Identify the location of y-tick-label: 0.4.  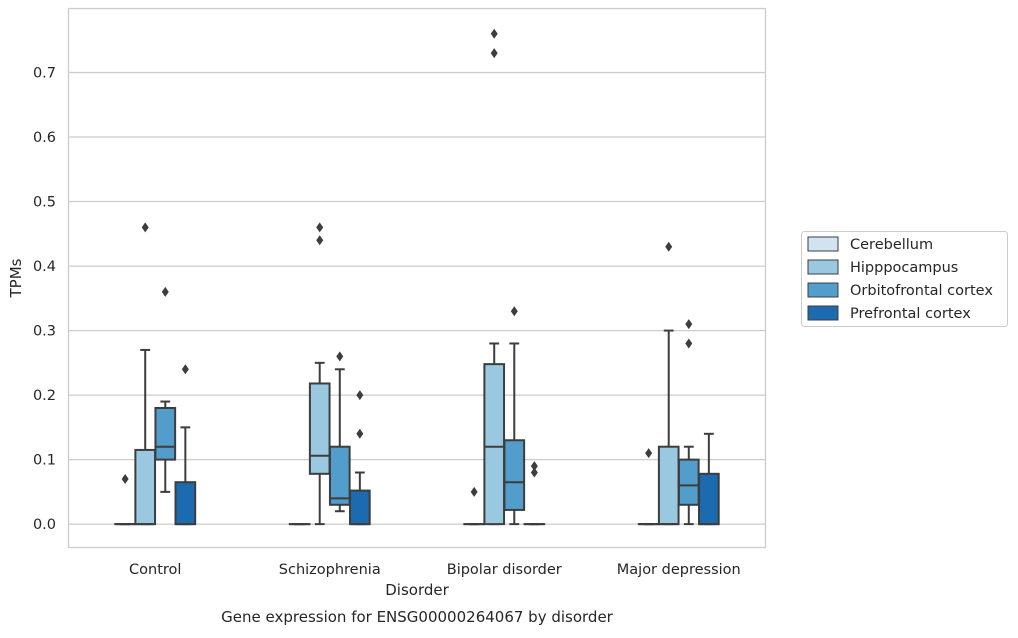
(44, 267).